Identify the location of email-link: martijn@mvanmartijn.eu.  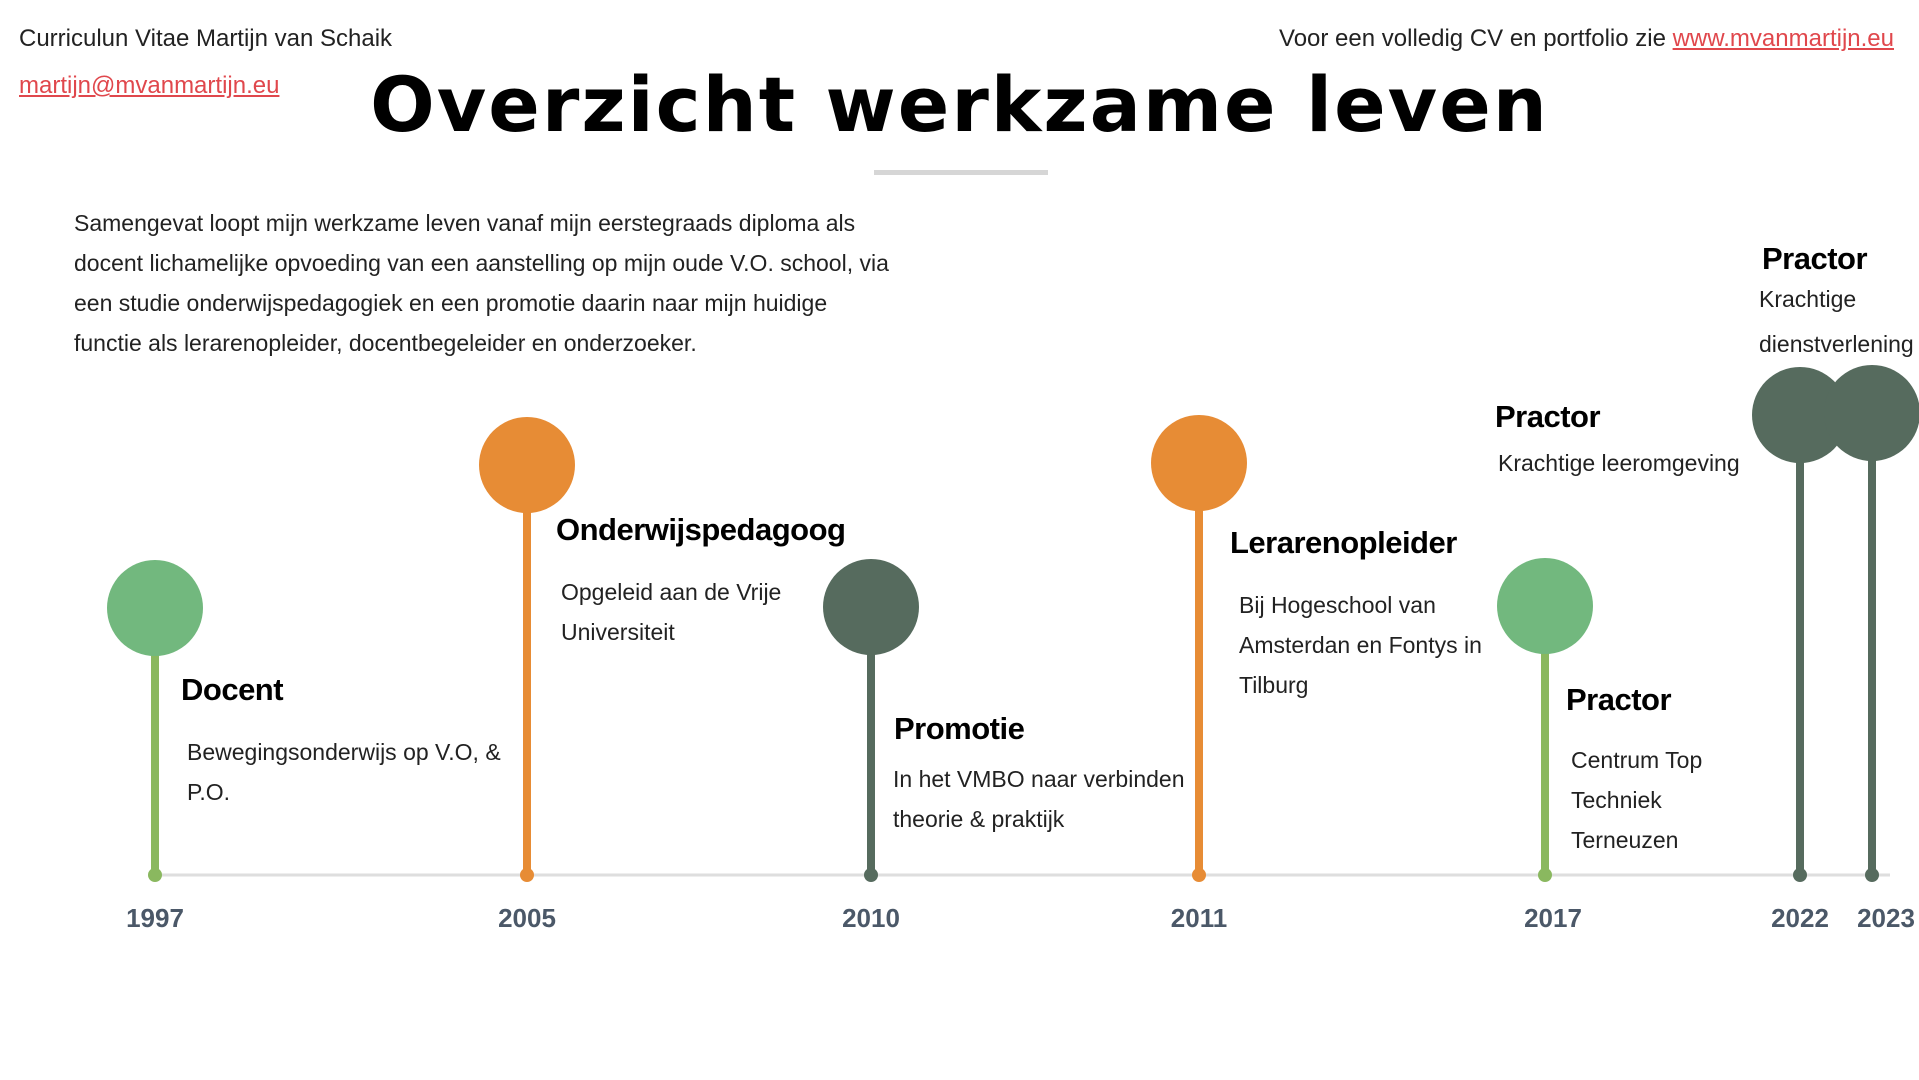
(149, 85).